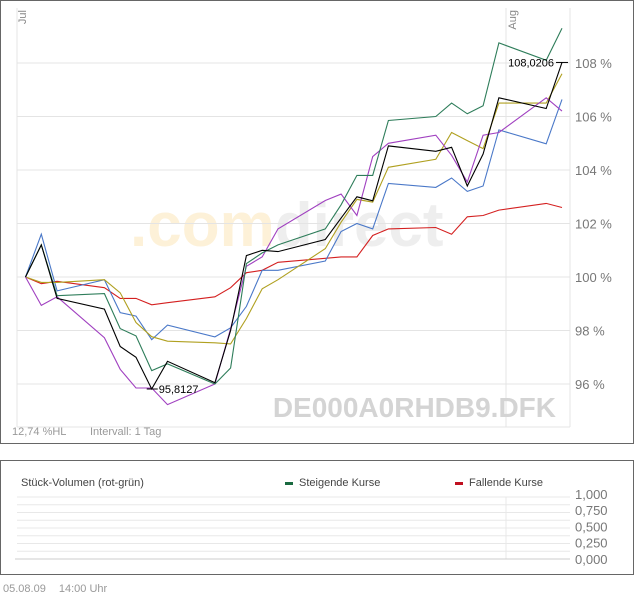 The height and width of the screenshot is (597, 634). What do you see at coordinates (531, 63) in the screenshot?
I see `max-label: 108,0206` at bounding box center [531, 63].